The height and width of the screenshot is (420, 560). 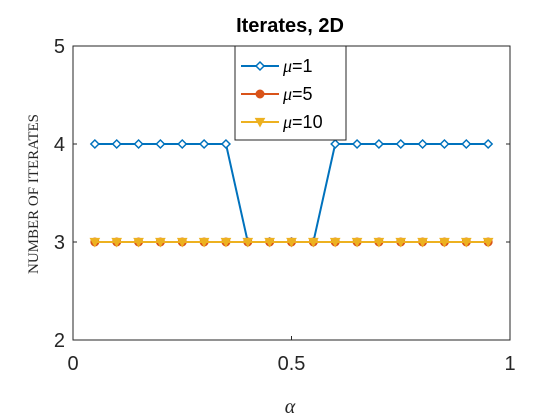 I want to click on legend-label: μ=1, so click(x=297, y=66).